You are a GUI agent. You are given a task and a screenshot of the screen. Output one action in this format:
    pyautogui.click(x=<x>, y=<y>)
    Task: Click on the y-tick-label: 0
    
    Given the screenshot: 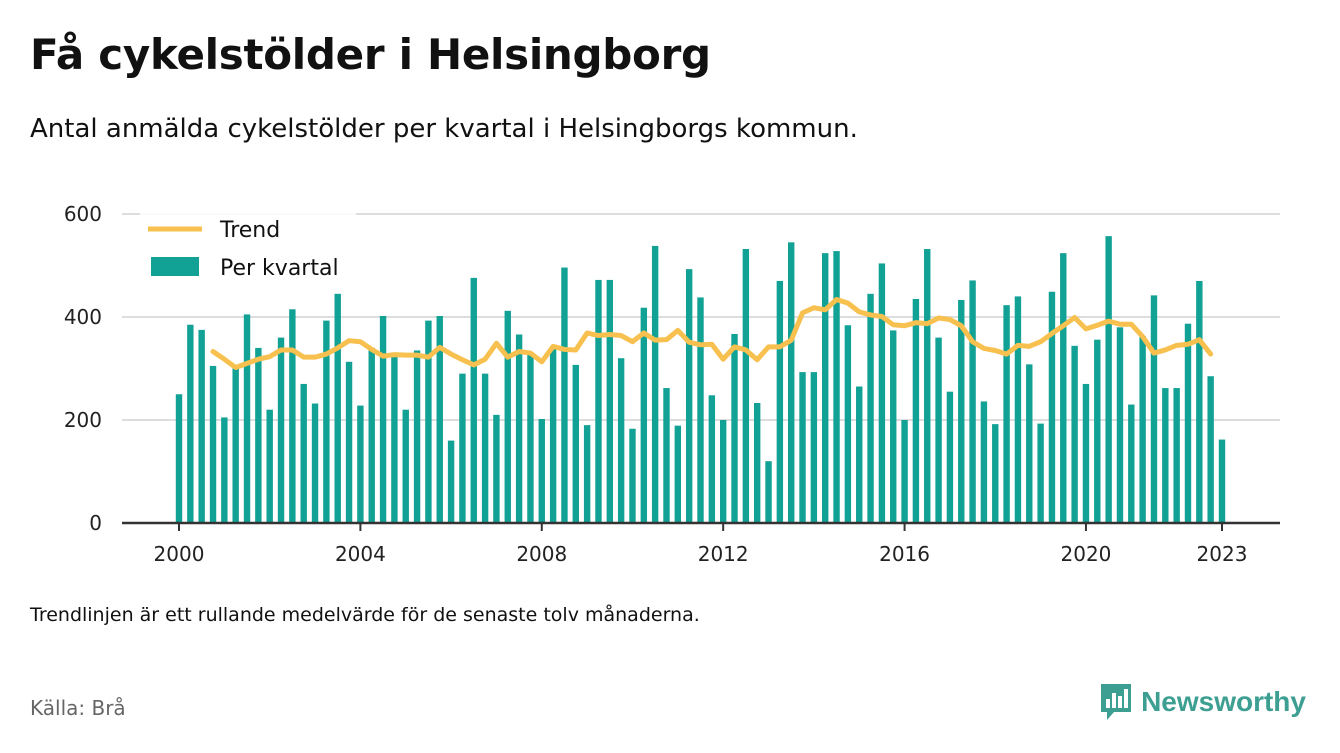 What is the action you would take?
    pyautogui.click(x=95, y=523)
    